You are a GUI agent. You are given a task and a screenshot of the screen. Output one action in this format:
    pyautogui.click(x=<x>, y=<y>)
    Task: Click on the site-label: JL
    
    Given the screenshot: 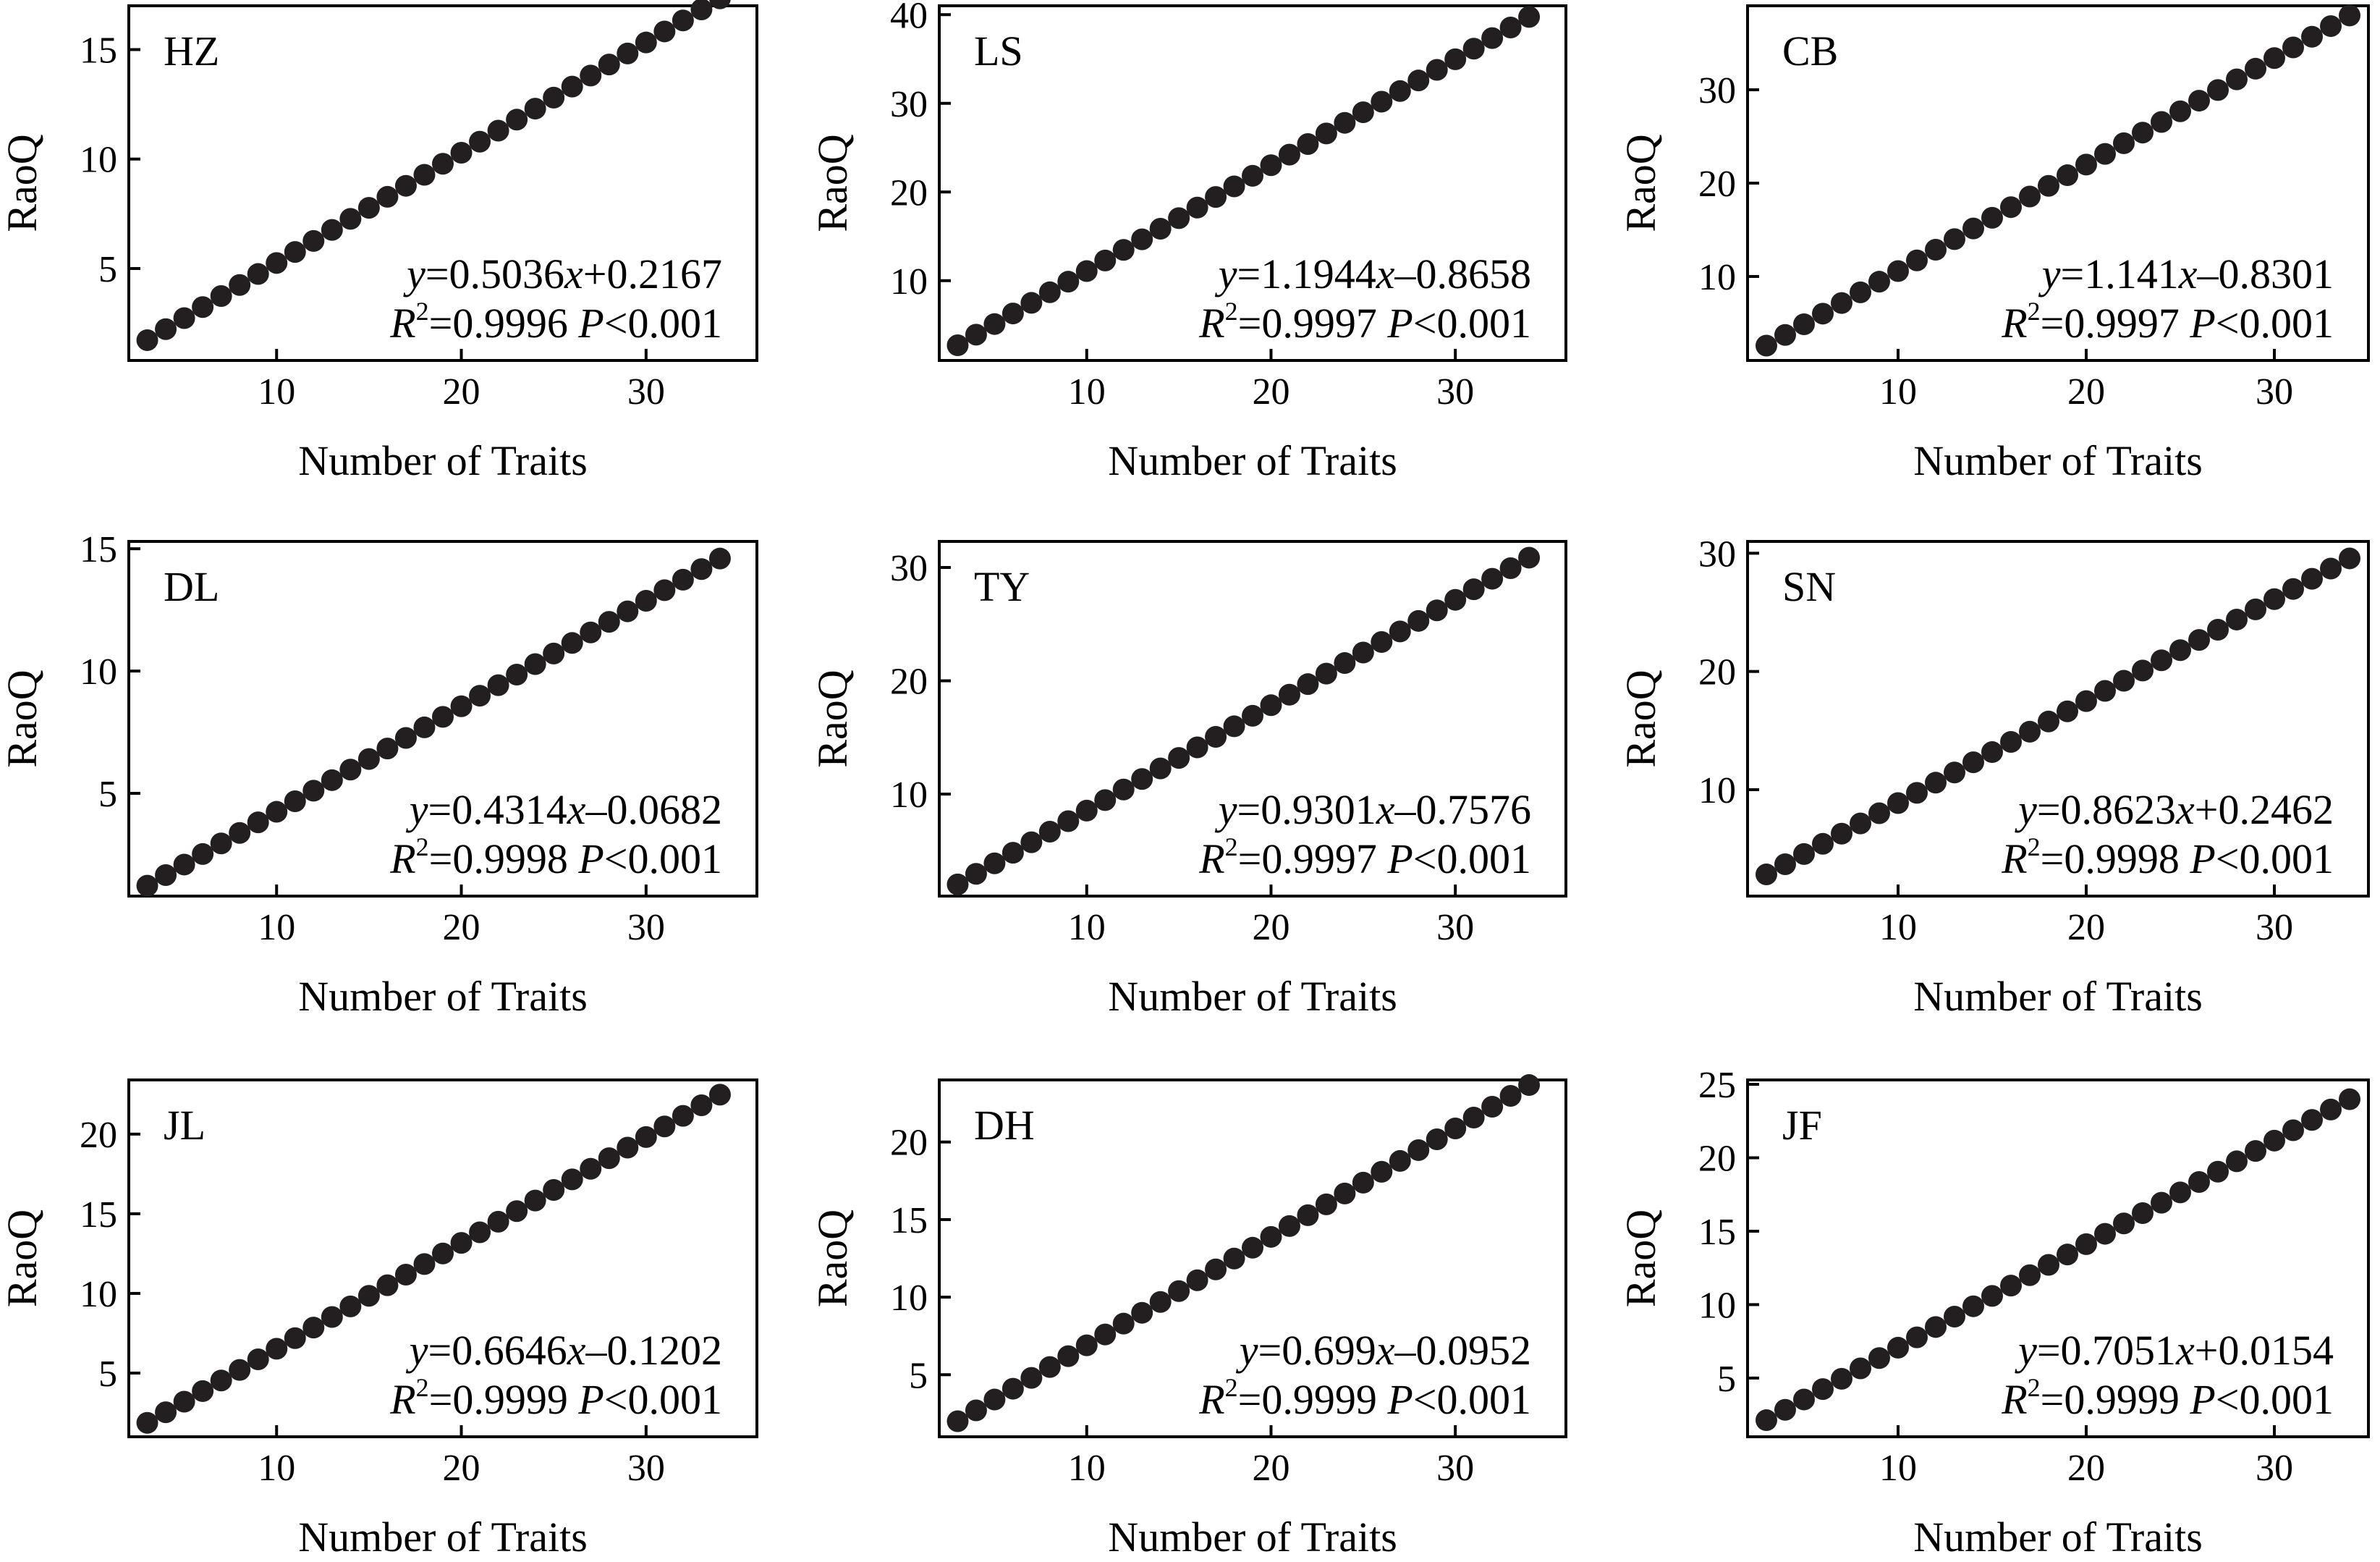 What is the action you would take?
    pyautogui.click(x=185, y=1126)
    